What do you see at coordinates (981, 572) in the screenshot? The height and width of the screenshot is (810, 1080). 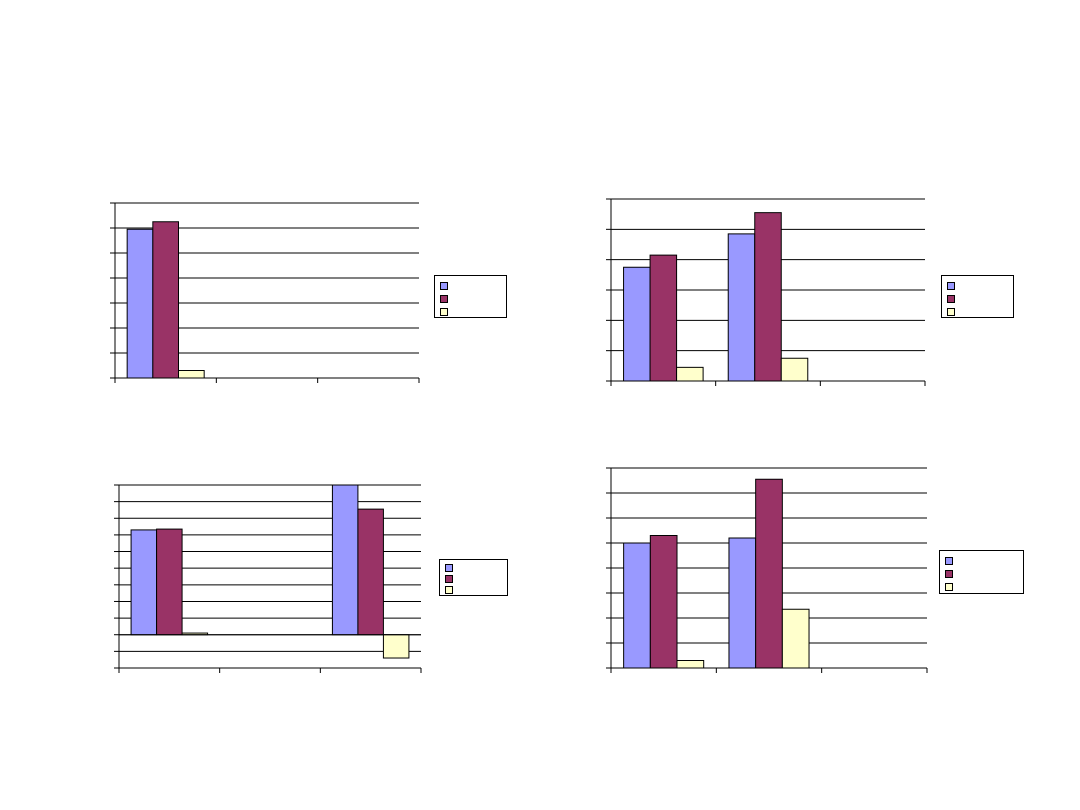 I see `chart-4-legend` at bounding box center [981, 572].